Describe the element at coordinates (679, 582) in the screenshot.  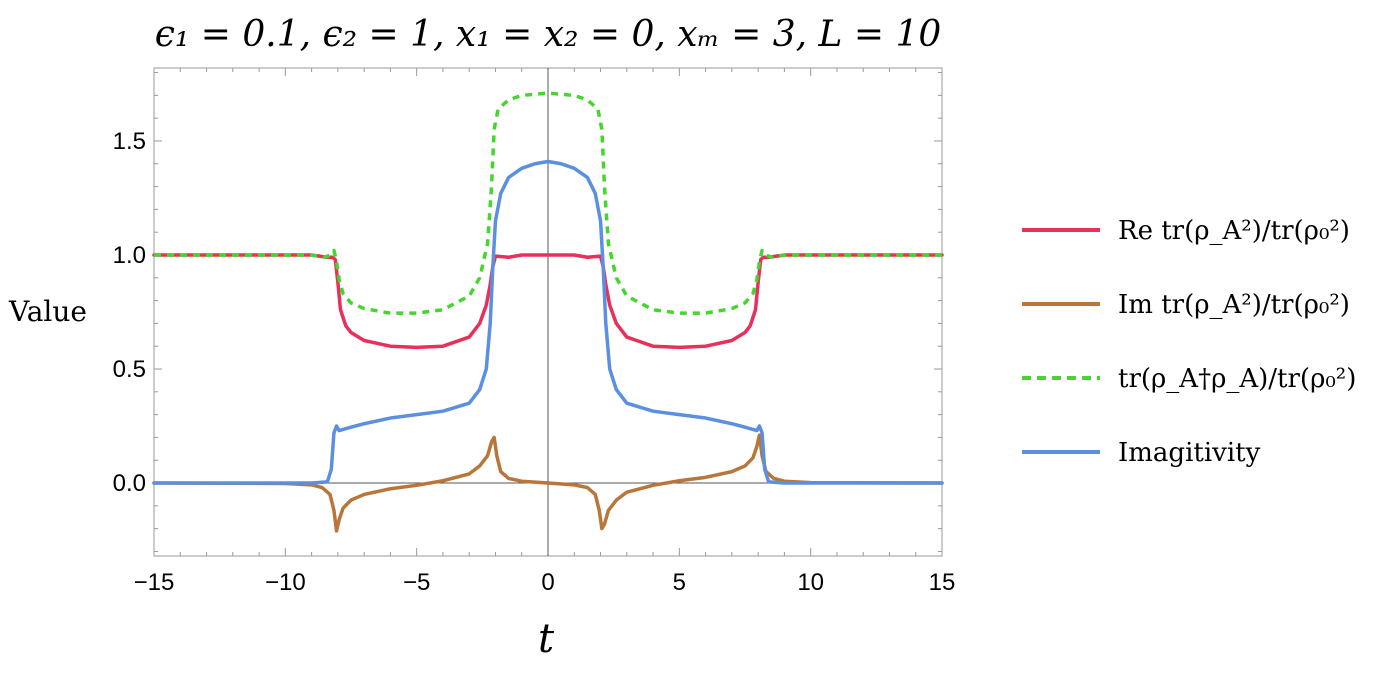
I see `x-tick-label: 5` at that location.